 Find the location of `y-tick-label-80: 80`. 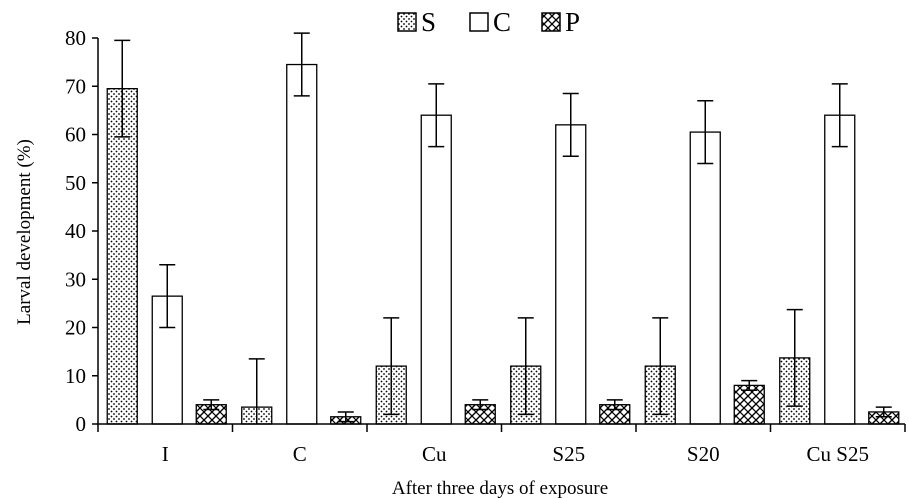

y-tick-label-80: 80 is located at coordinates (75, 38).